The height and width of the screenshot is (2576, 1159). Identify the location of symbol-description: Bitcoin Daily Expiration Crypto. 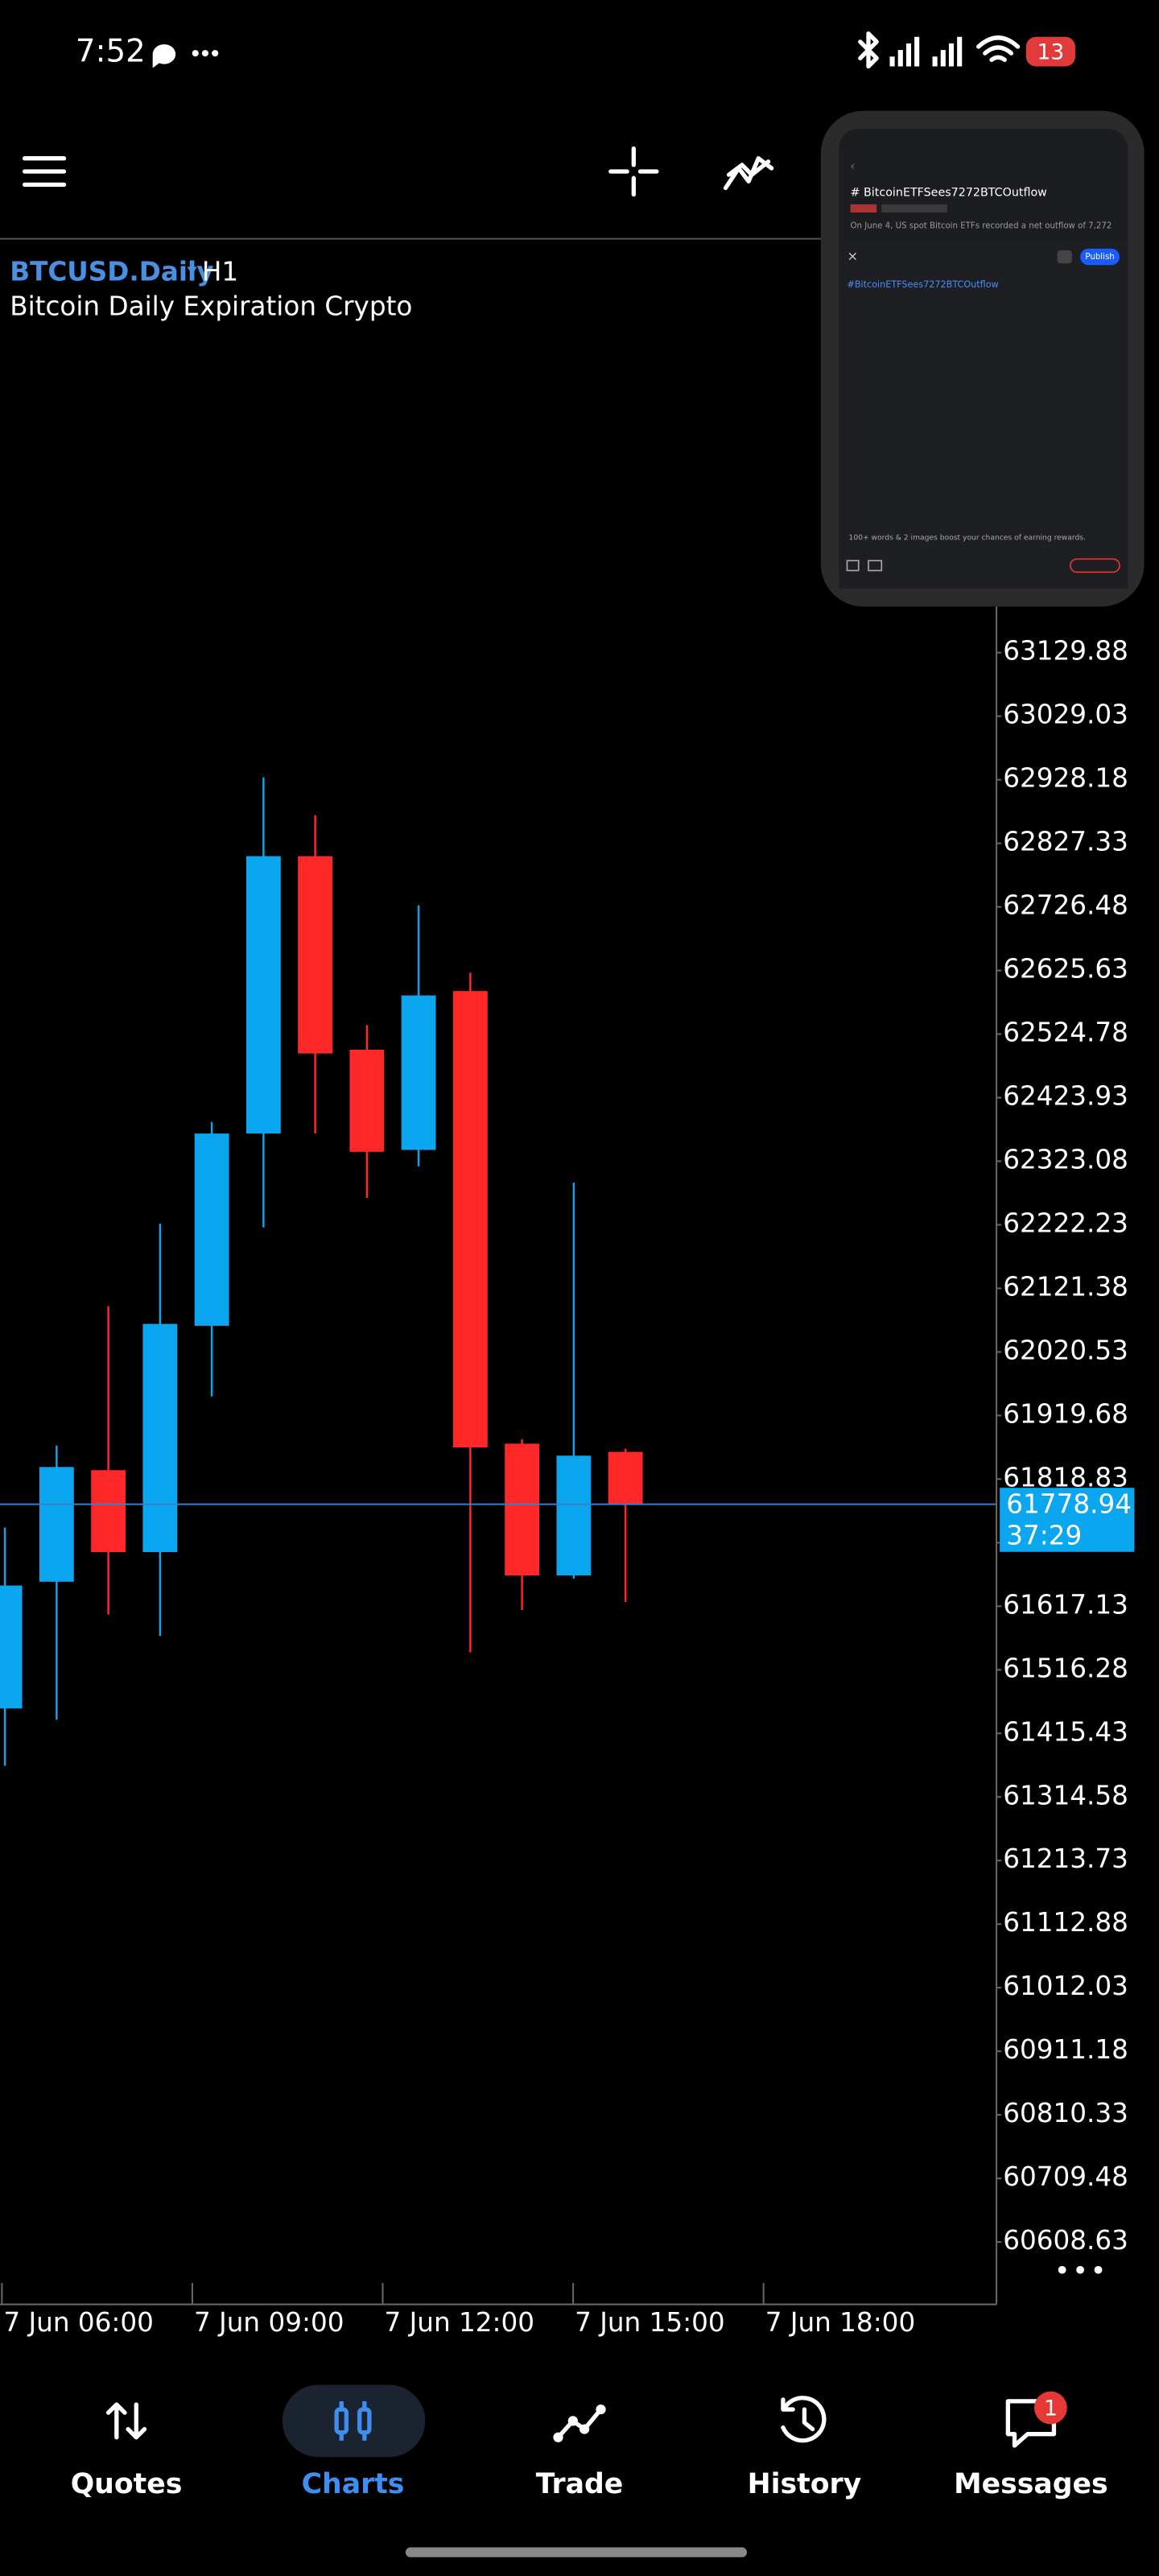
(211, 306).